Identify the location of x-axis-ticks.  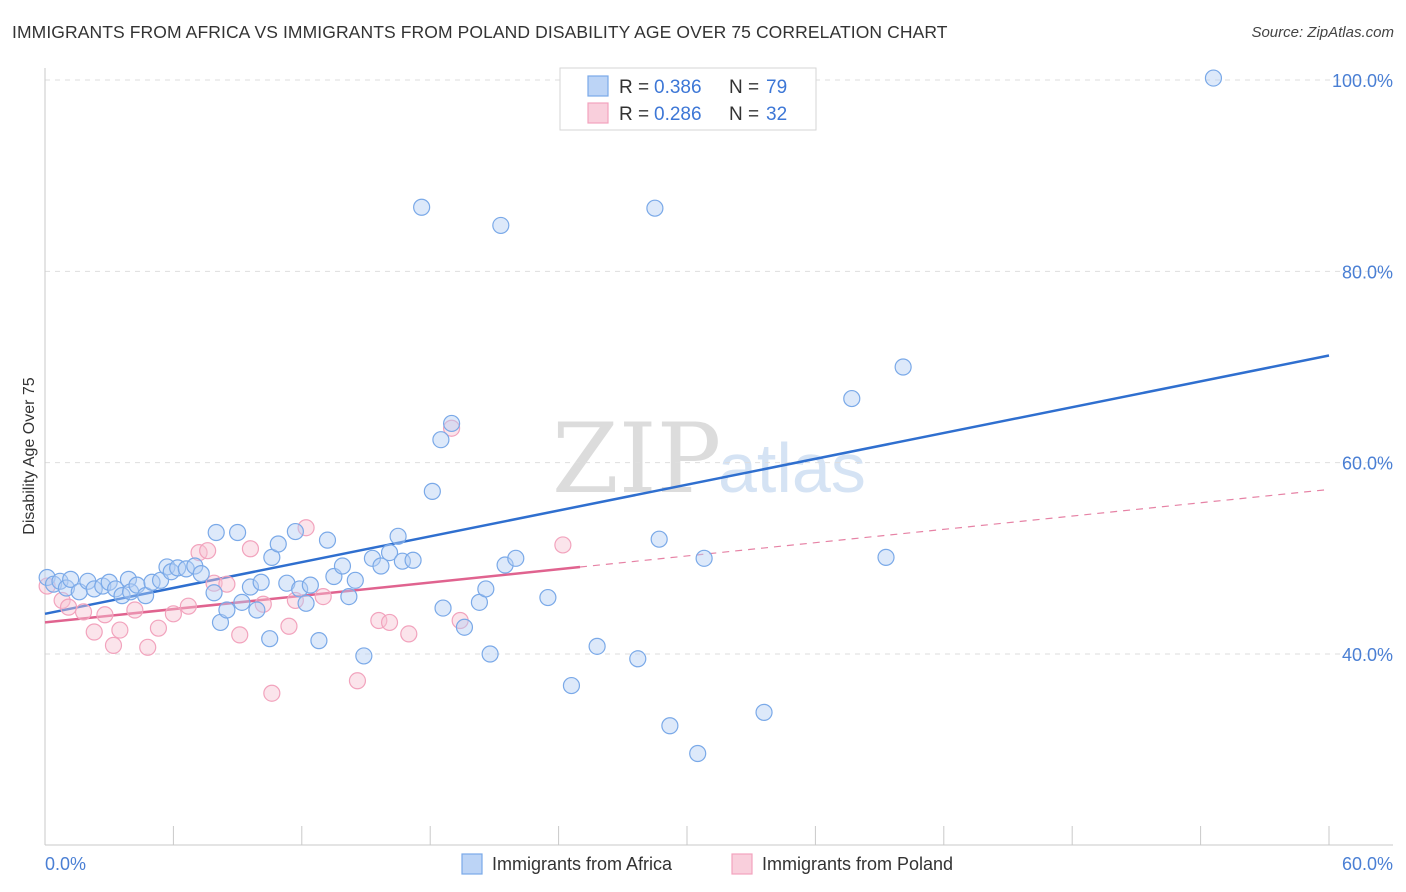
(687, 835).